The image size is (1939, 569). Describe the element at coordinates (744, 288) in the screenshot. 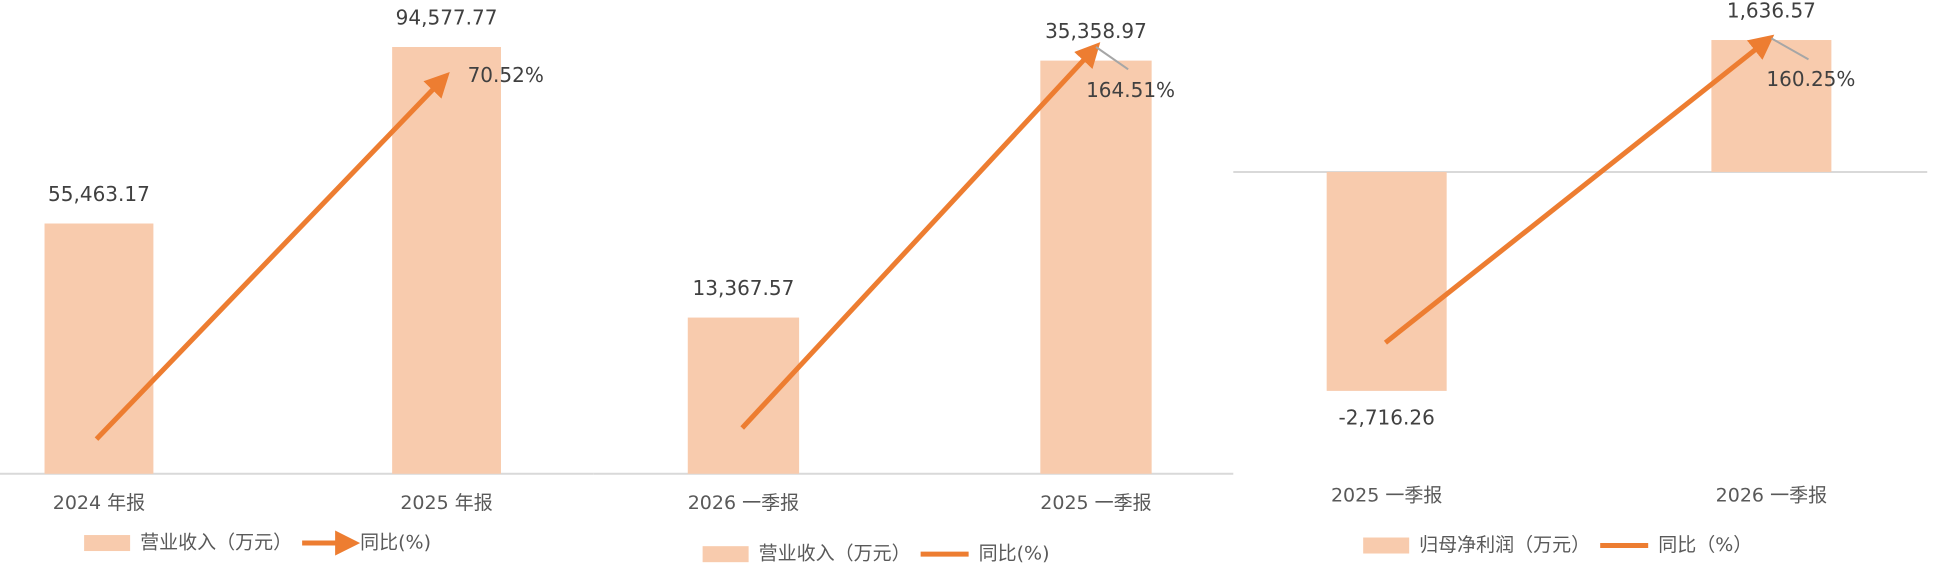

I see `data-label: 13,367.57` at that location.